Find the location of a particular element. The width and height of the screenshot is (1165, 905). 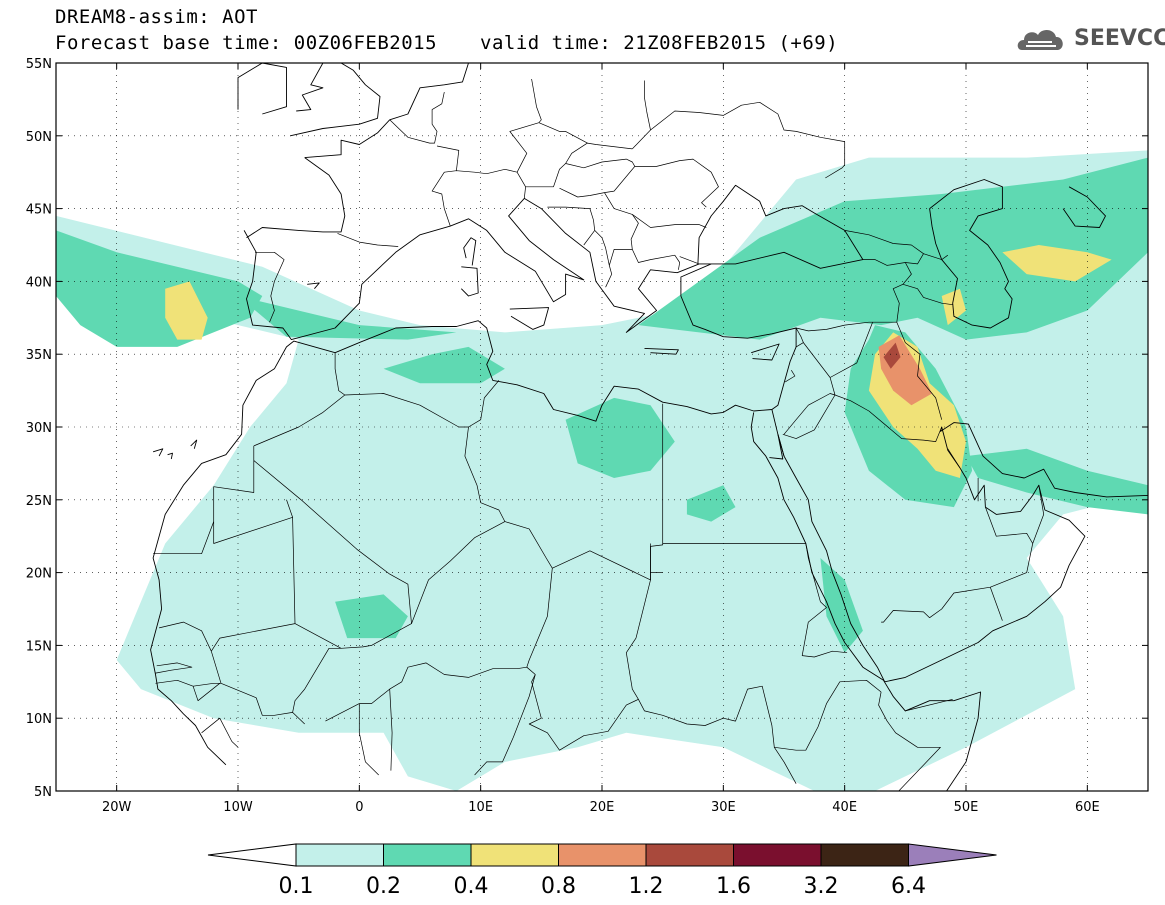

lon-tick-label: 40E is located at coordinates (844, 807).